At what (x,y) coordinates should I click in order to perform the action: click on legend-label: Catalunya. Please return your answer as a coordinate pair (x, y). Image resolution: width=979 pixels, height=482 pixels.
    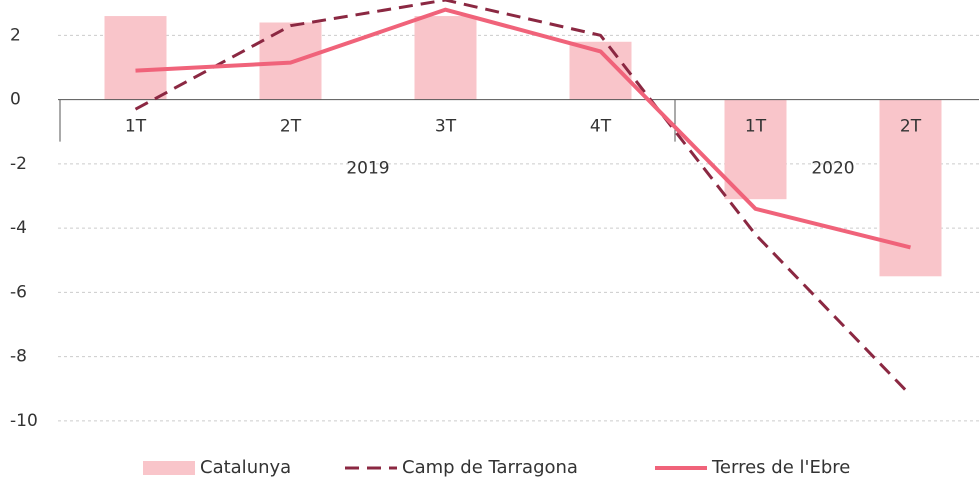
    Looking at the image, I should click on (245, 467).